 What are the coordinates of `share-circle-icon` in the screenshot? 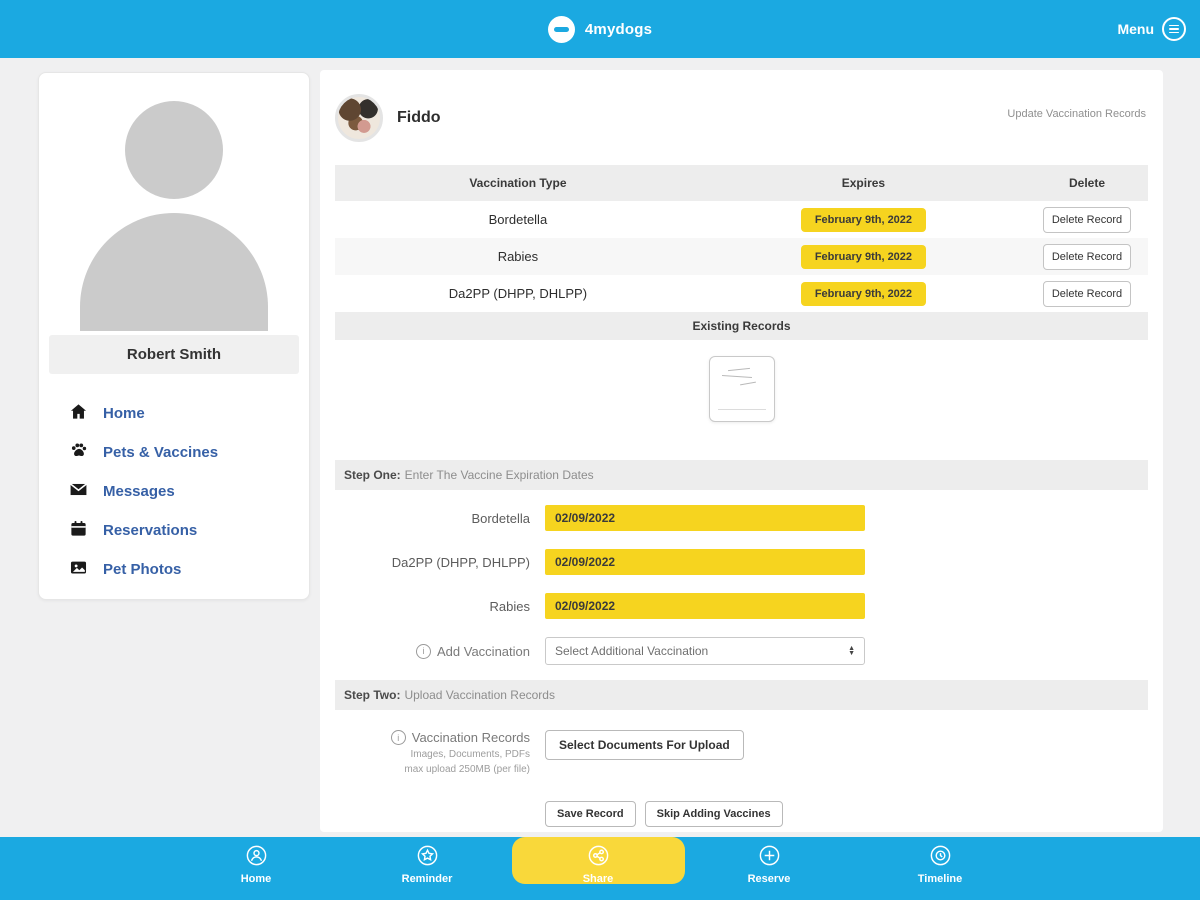 It's located at (598, 857).